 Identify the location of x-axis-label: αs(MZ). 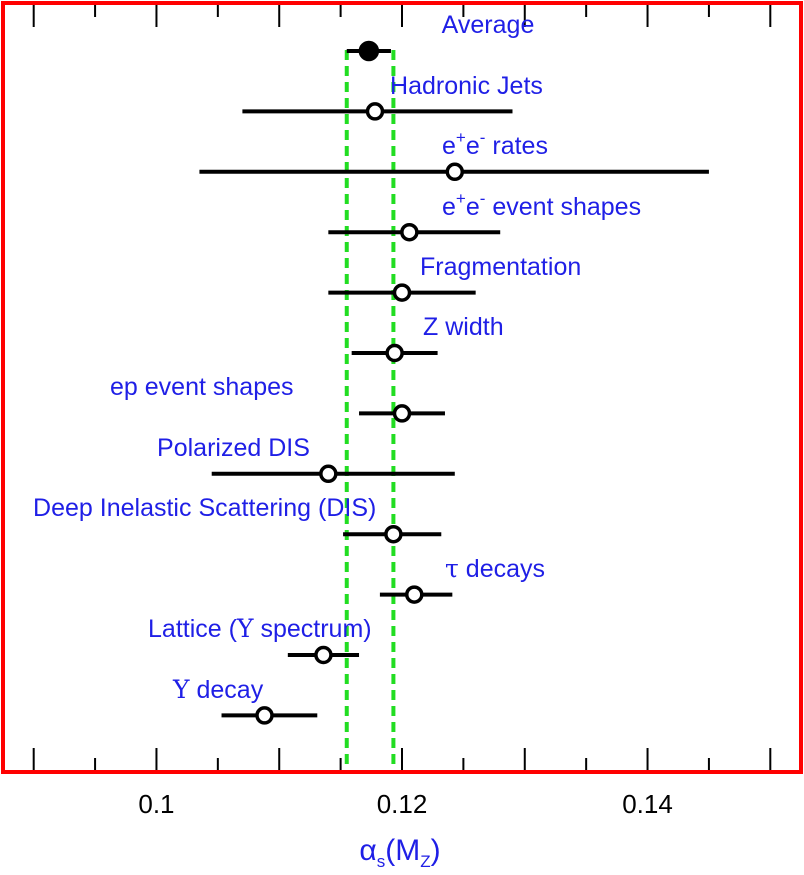
(399, 852).